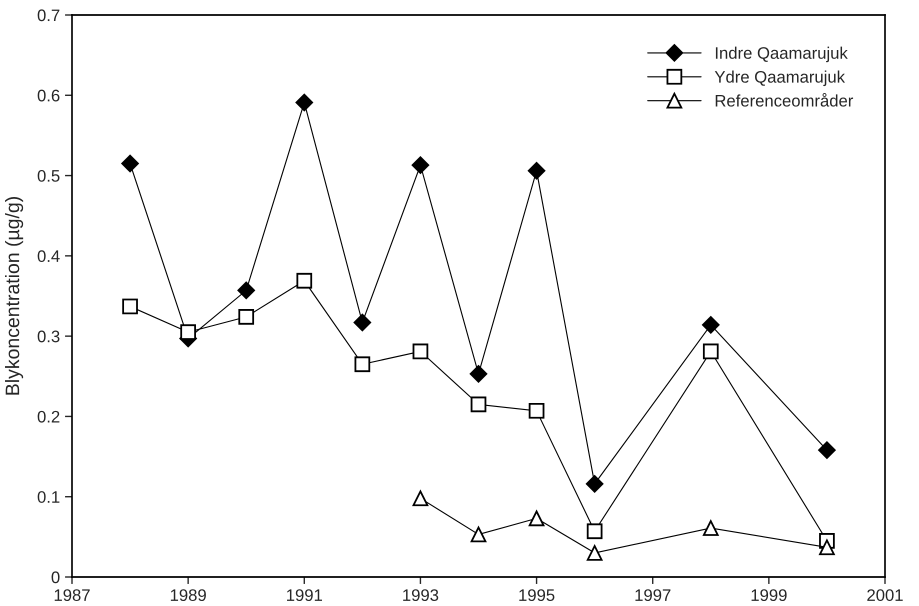  Describe the element at coordinates (49, 15) in the screenshot. I see `y-tick-label: 0.7` at that location.